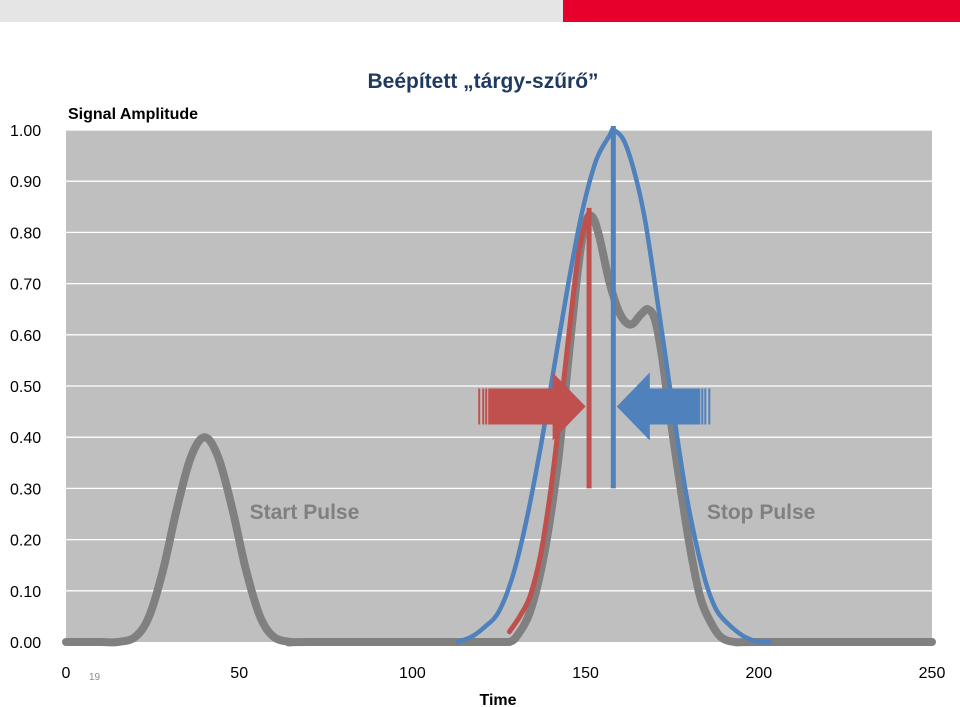  Describe the element at coordinates (25, 233) in the screenshot. I see `y-tick-label: 0.80` at that location.